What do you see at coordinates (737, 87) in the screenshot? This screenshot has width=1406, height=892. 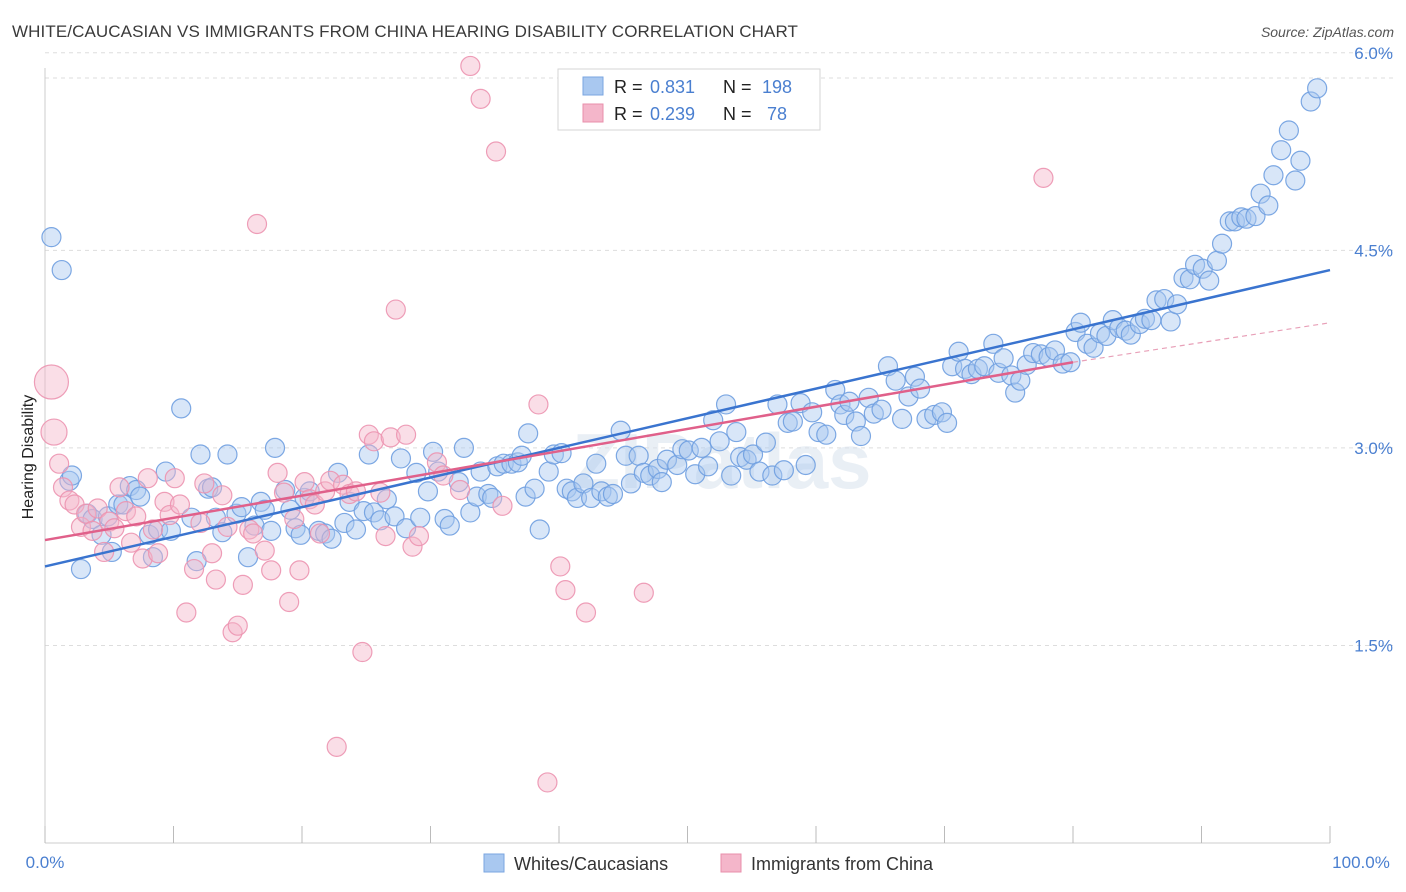 I see `legend-n-label-blue: N =` at bounding box center [737, 87].